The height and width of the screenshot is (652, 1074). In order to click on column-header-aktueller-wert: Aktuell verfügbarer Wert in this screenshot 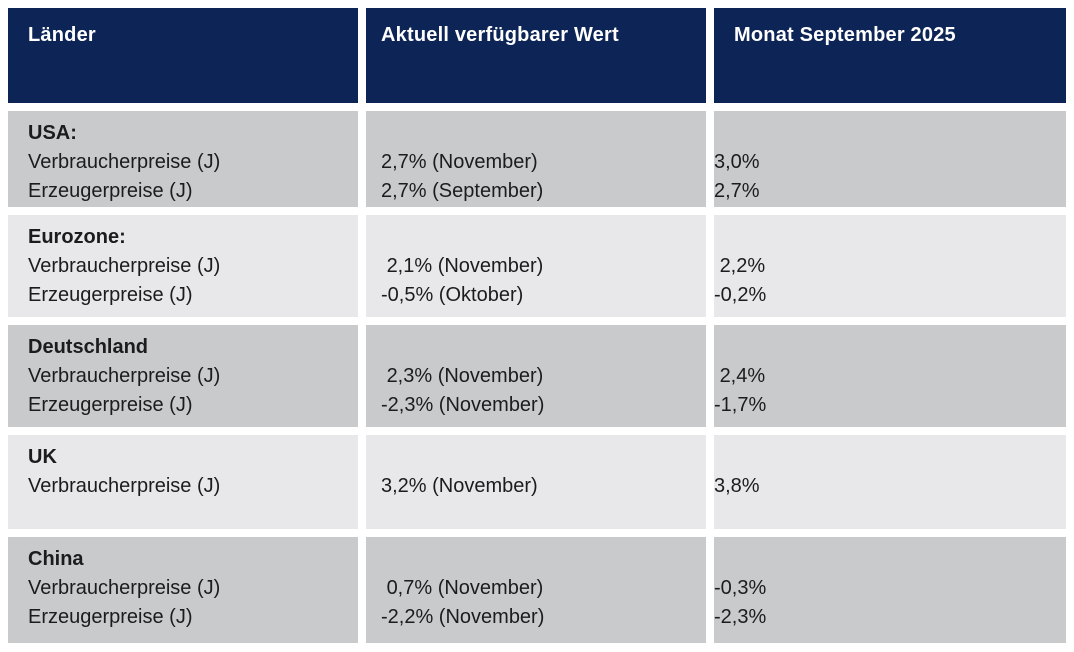, I will do `click(536, 55)`.